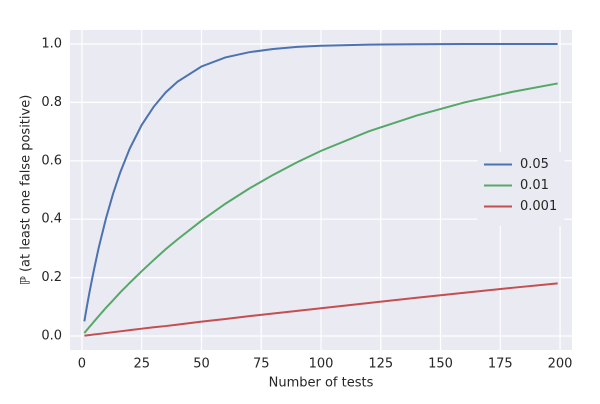  Describe the element at coordinates (51, 160) in the screenshot. I see `y-tick-label: 0.6` at that location.